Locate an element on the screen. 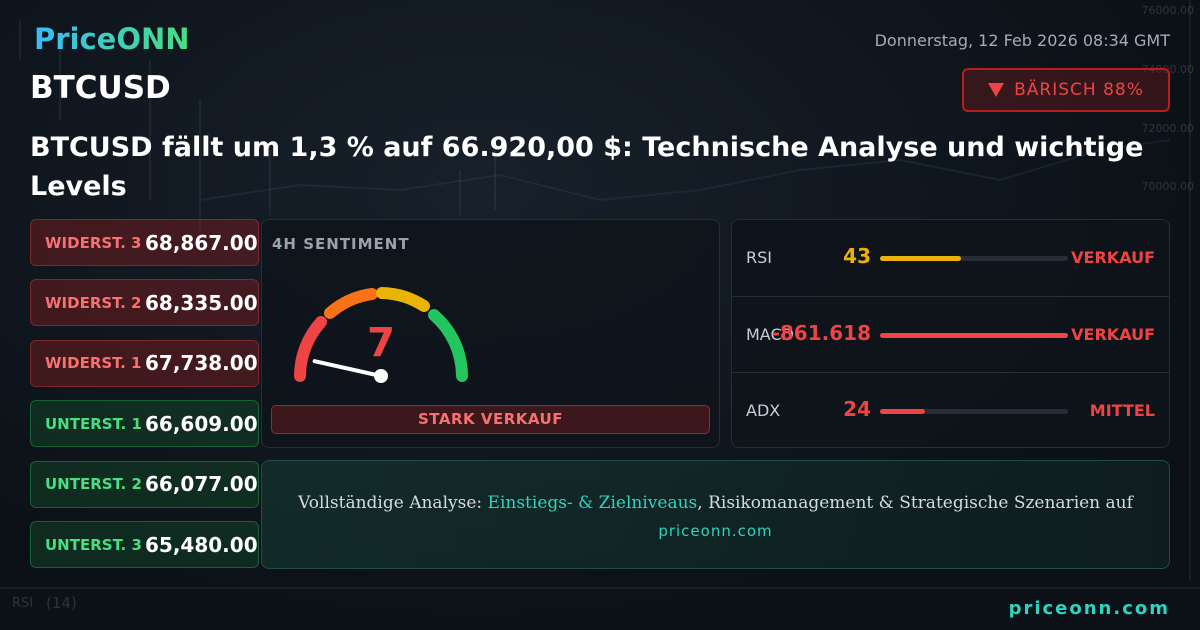 The image size is (1200, 630). level-label: WIDERST. 1 is located at coordinates (93, 363).